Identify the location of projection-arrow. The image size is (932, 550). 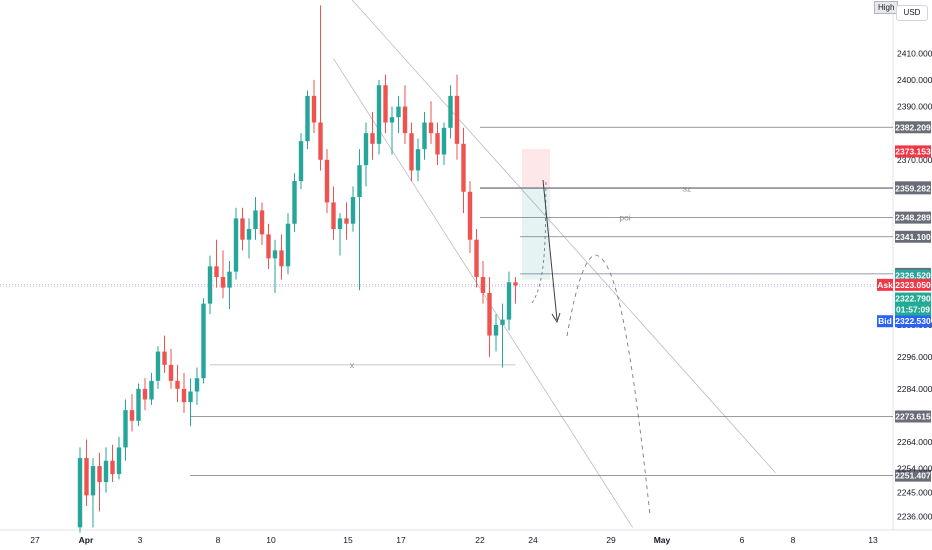
(550, 250).